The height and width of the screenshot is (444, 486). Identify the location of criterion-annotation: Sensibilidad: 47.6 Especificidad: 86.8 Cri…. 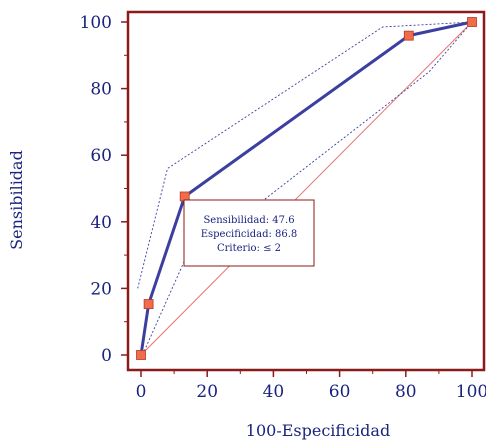
(249, 233).